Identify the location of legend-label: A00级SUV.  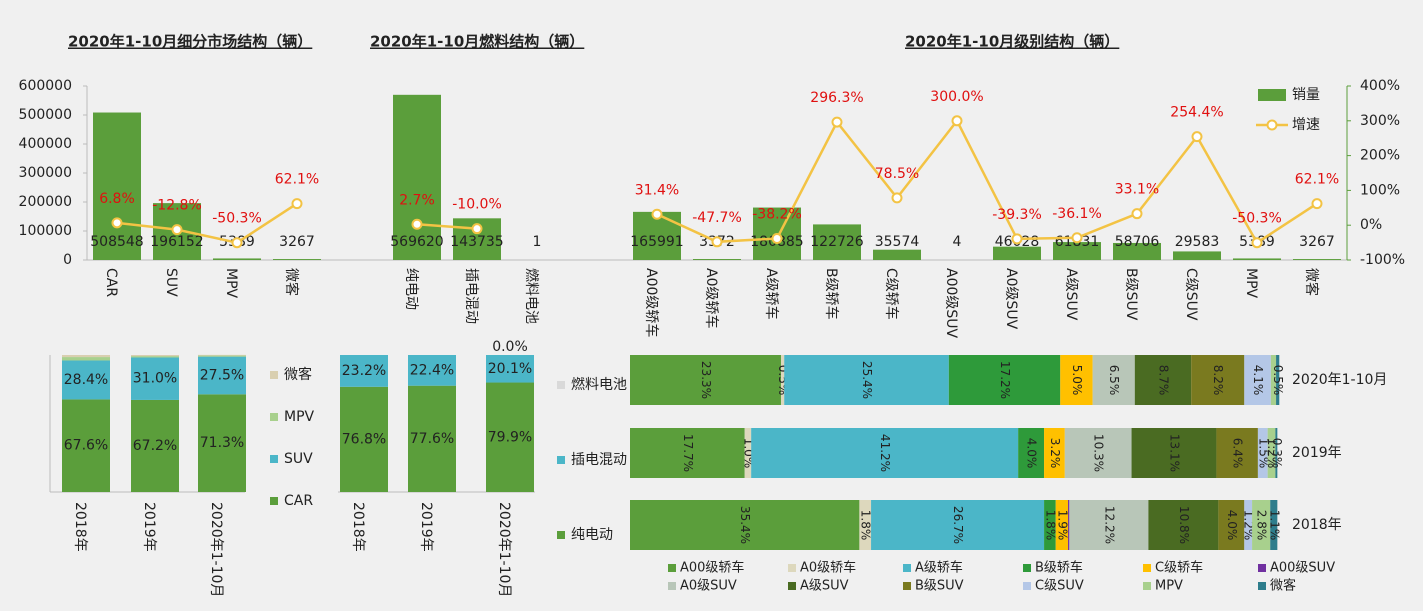
(1302, 568).